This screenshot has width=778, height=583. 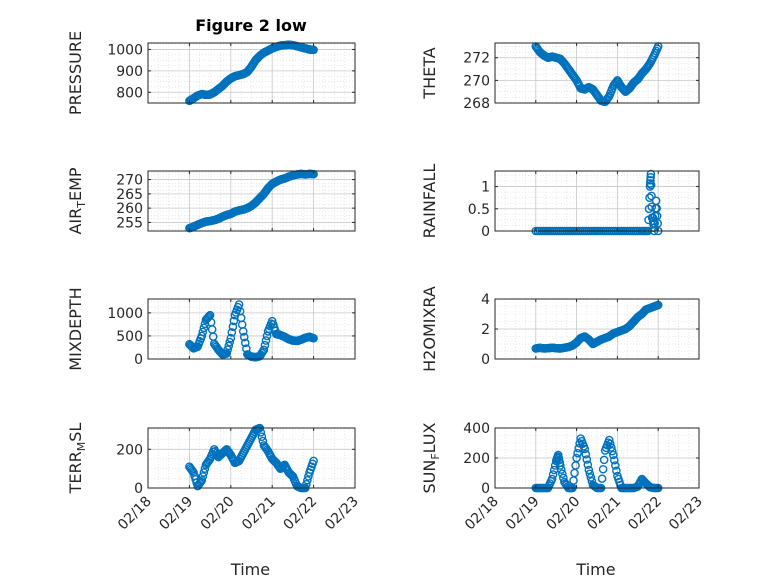 I want to click on axes-pressure: 800 900 1000 PRESSURE, so click(x=211, y=73).